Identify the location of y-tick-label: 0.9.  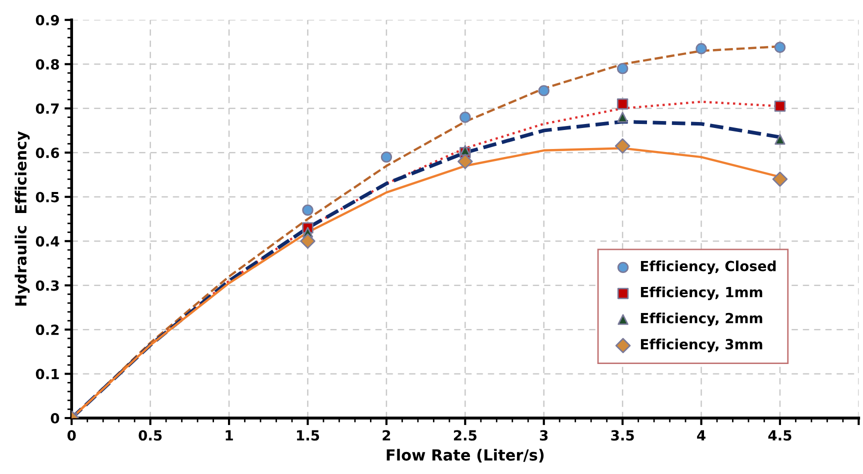
(47, 20).